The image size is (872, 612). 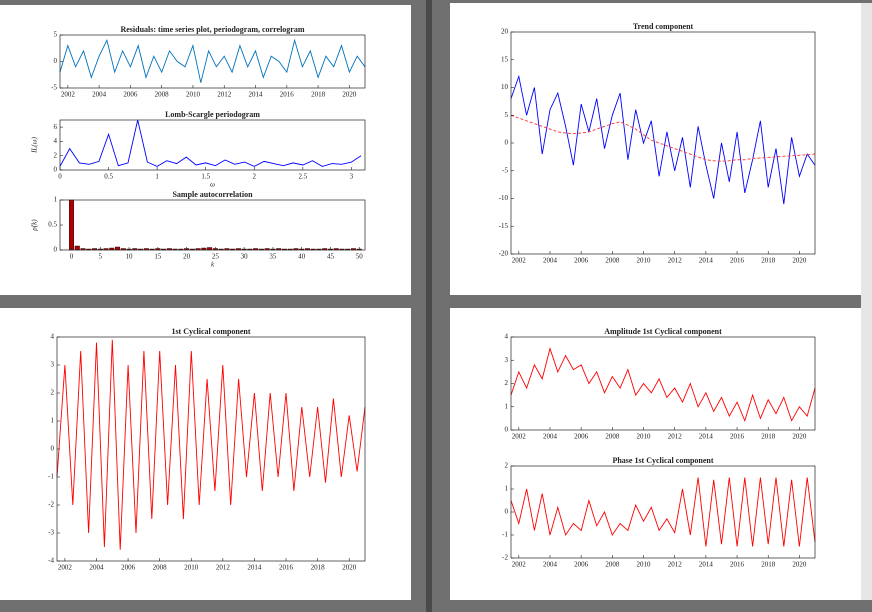 I want to click on chart-title: Sample autocorrelation, so click(x=212, y=194).